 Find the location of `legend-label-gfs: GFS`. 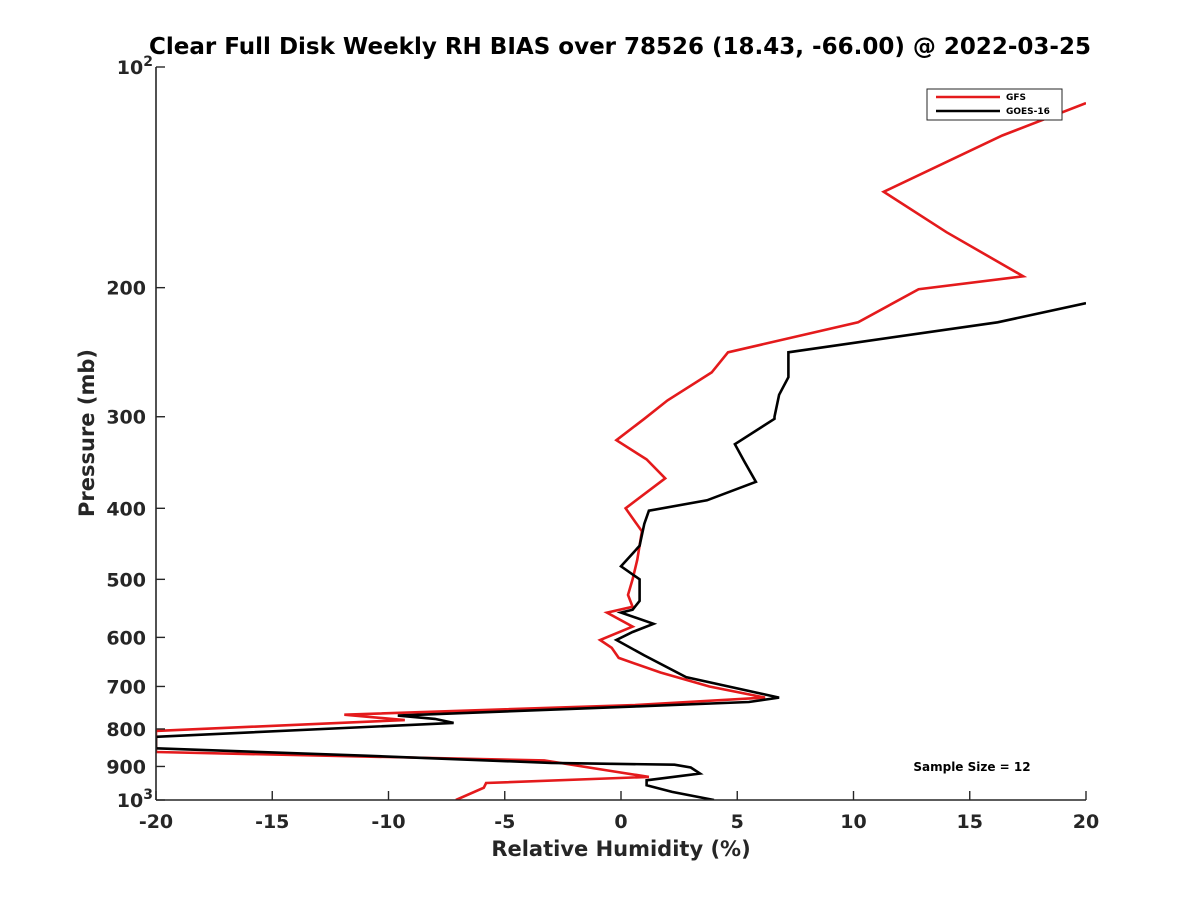

legend-label-gfs: GFS is located at coordinates (1016, 98).